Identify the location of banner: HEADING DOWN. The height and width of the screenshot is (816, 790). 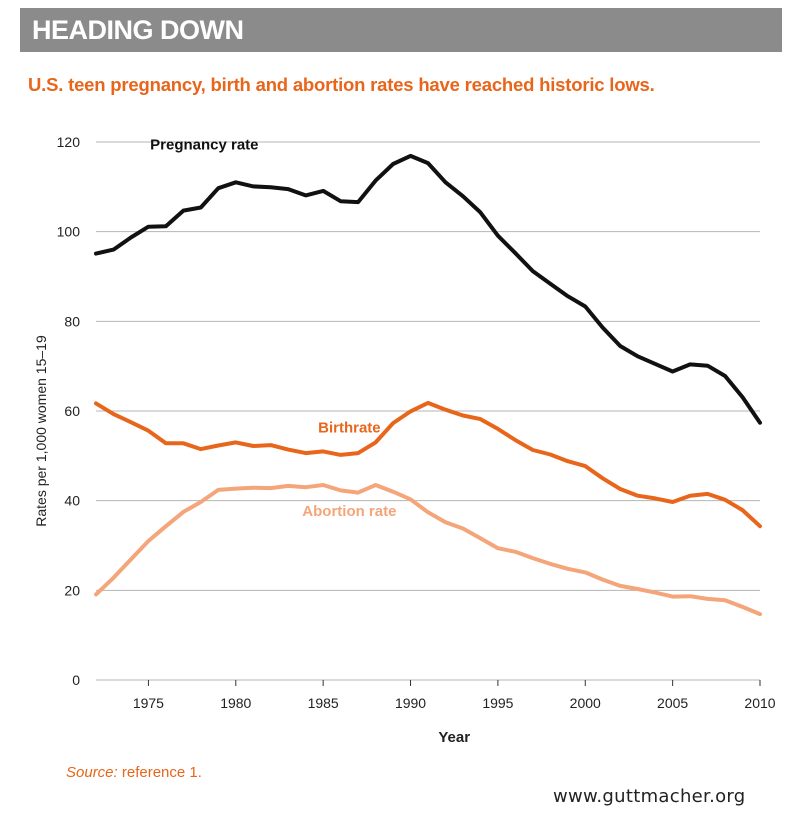
(401, 30).